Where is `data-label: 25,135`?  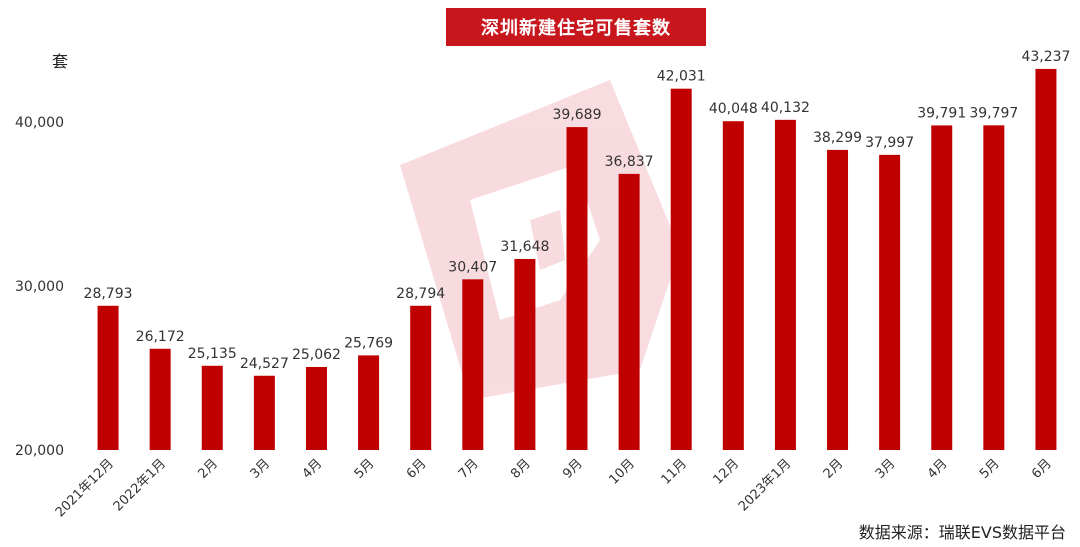
data-label: 25,135 is located at coordinates (212, 354).